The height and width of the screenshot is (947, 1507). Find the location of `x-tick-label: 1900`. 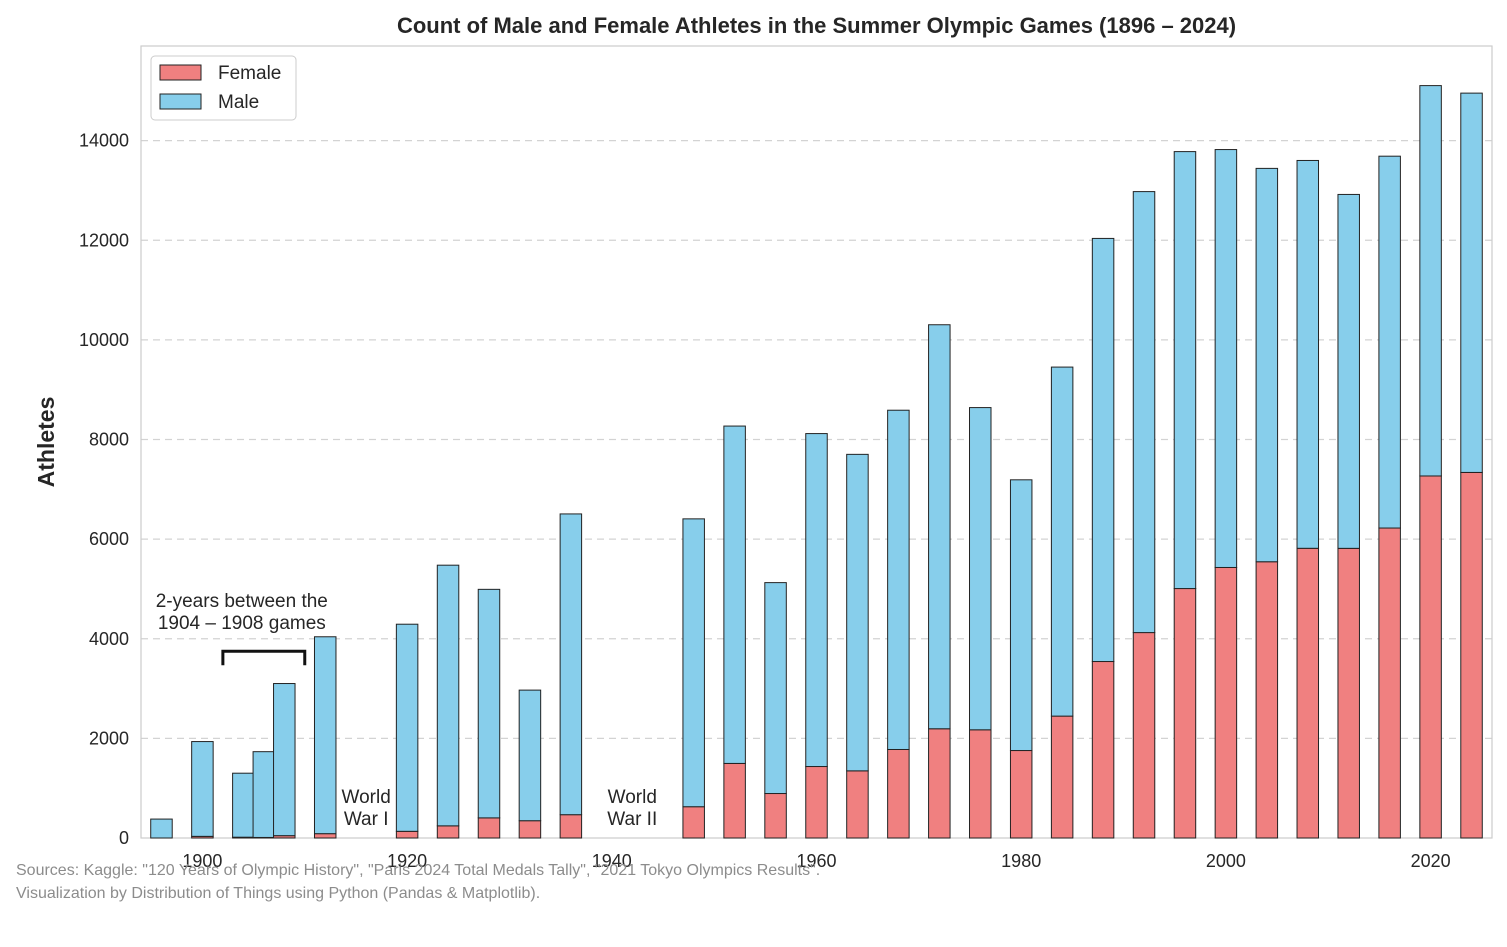

x-tick-label: 1900 is located at coordinates (202, 861).